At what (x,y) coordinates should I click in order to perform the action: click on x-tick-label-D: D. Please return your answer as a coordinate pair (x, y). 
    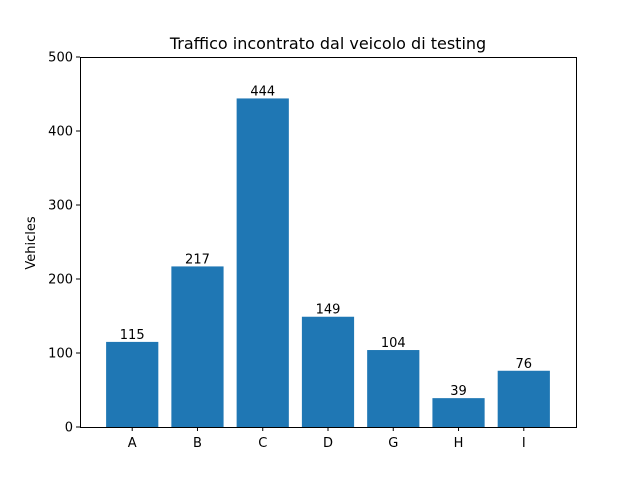
    Looking at the image, I should click on (328, 443).